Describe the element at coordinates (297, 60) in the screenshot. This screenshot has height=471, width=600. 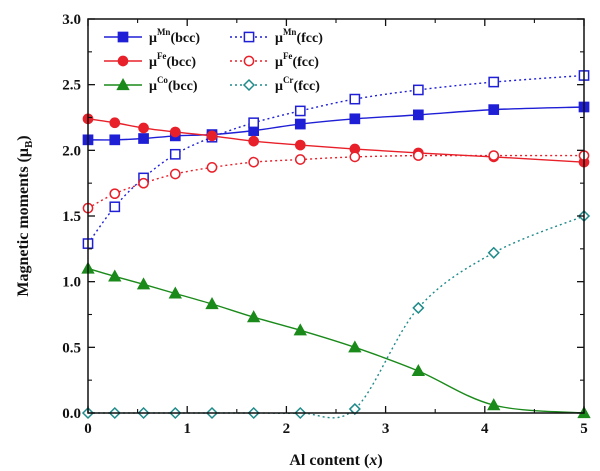
I see `legend-label-fe-fcc: μFe(fcc)` at that location.